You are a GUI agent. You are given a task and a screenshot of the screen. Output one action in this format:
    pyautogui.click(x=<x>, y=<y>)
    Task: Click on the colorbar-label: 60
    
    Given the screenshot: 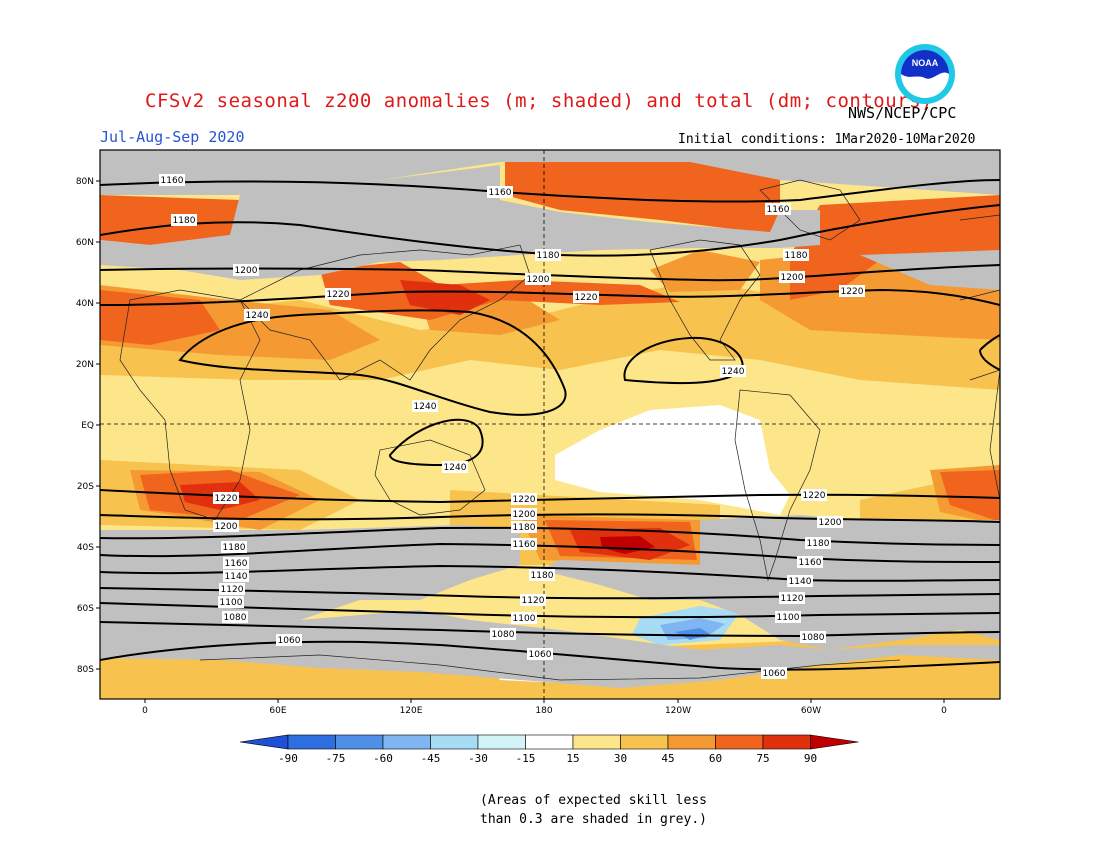 What is the action you would take?
    pyautogui.click(x=715, y=758)
    